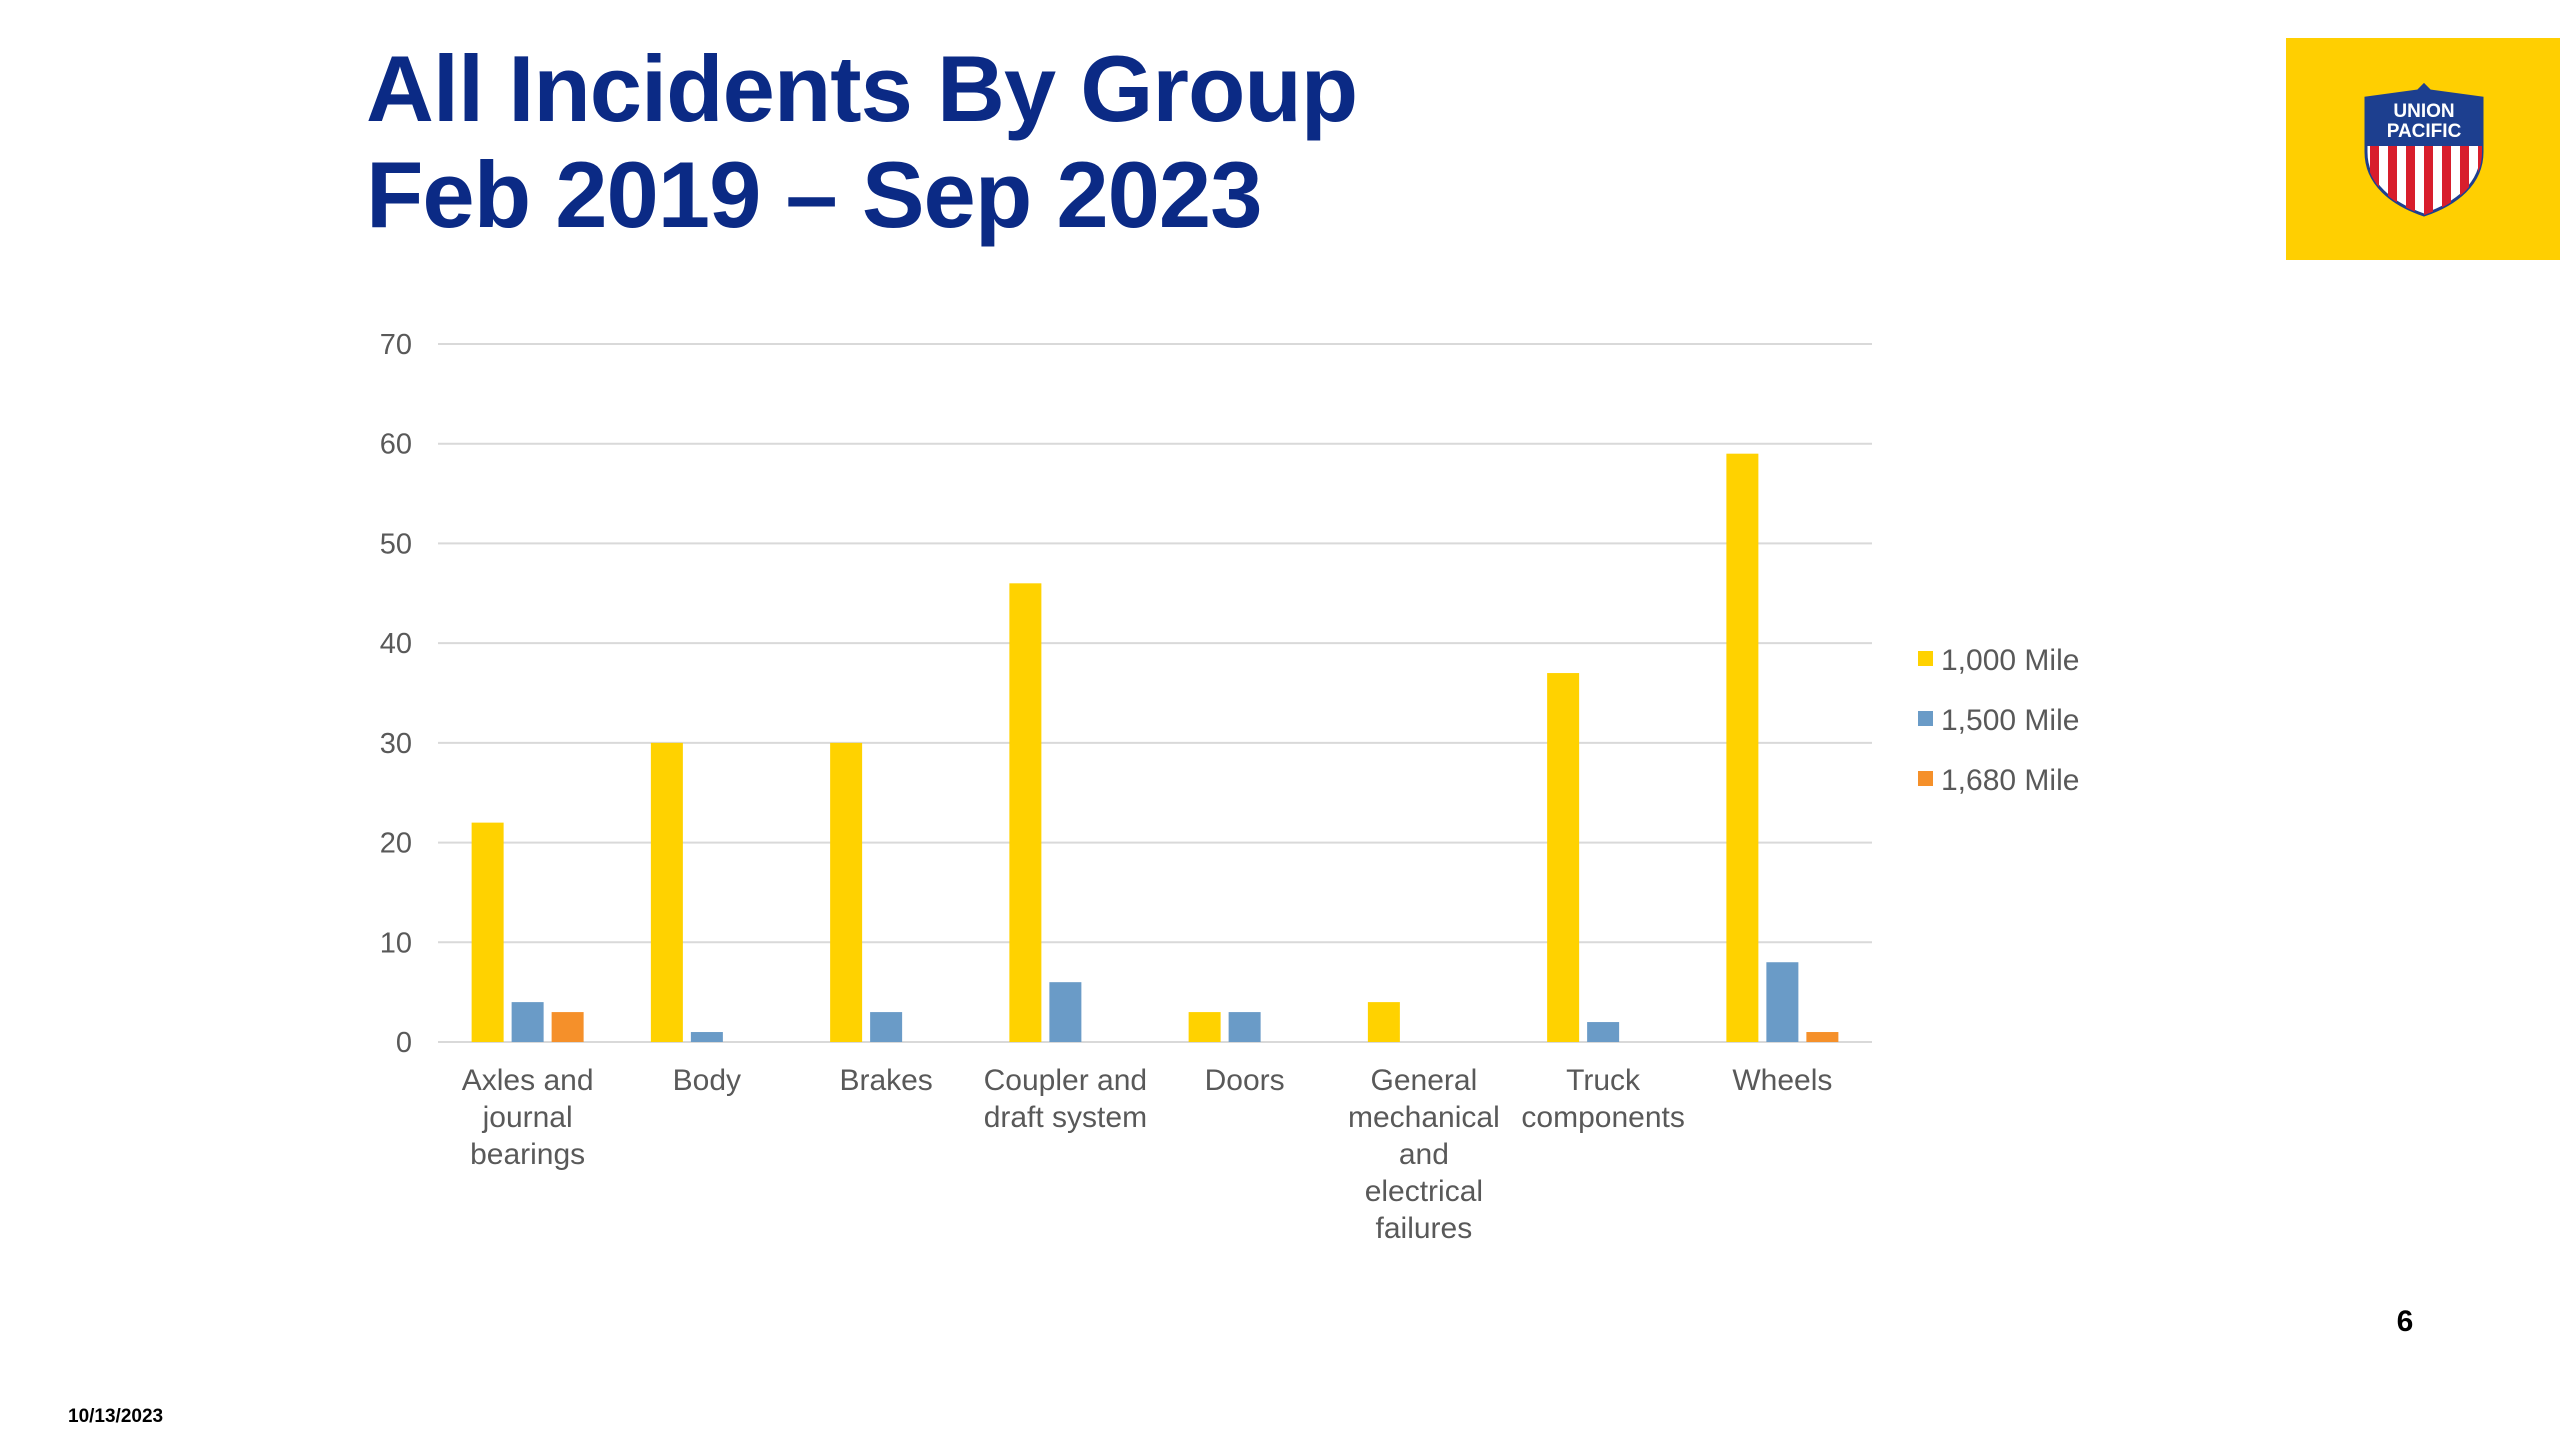 The image size is (2560, 1440). I want to click on y-tick-label: 0, so click(404, 1043).